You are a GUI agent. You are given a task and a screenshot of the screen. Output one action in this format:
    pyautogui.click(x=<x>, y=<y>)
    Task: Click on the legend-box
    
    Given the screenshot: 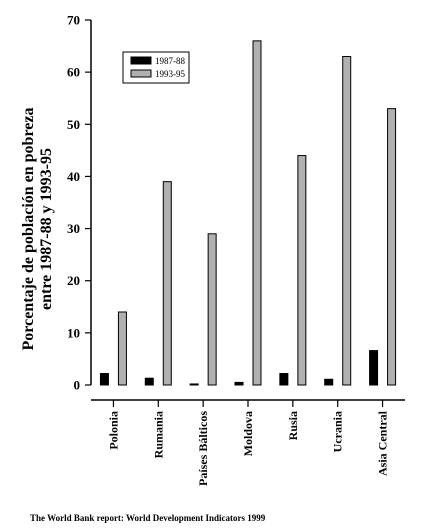 What is the action you would take?
    pyautogui.click(x=156, y=67)
    